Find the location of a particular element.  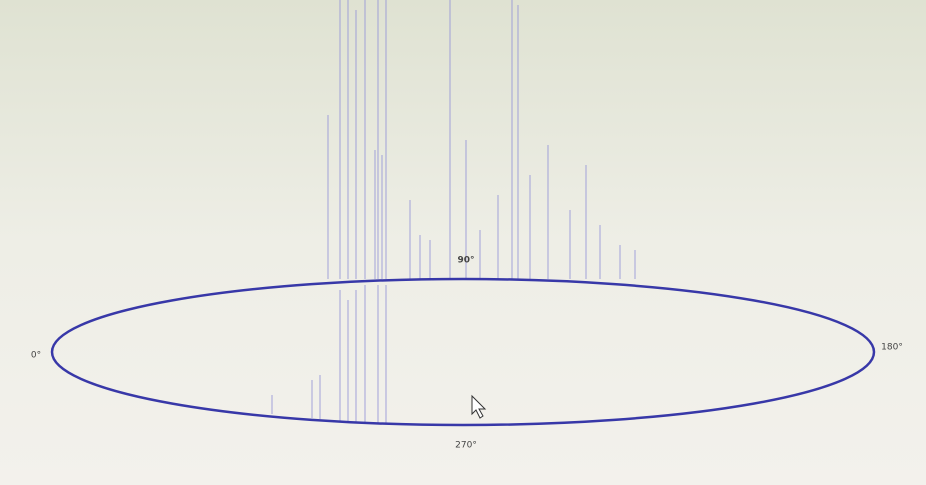

mouse-cursor is located at coordinates (479, 406).